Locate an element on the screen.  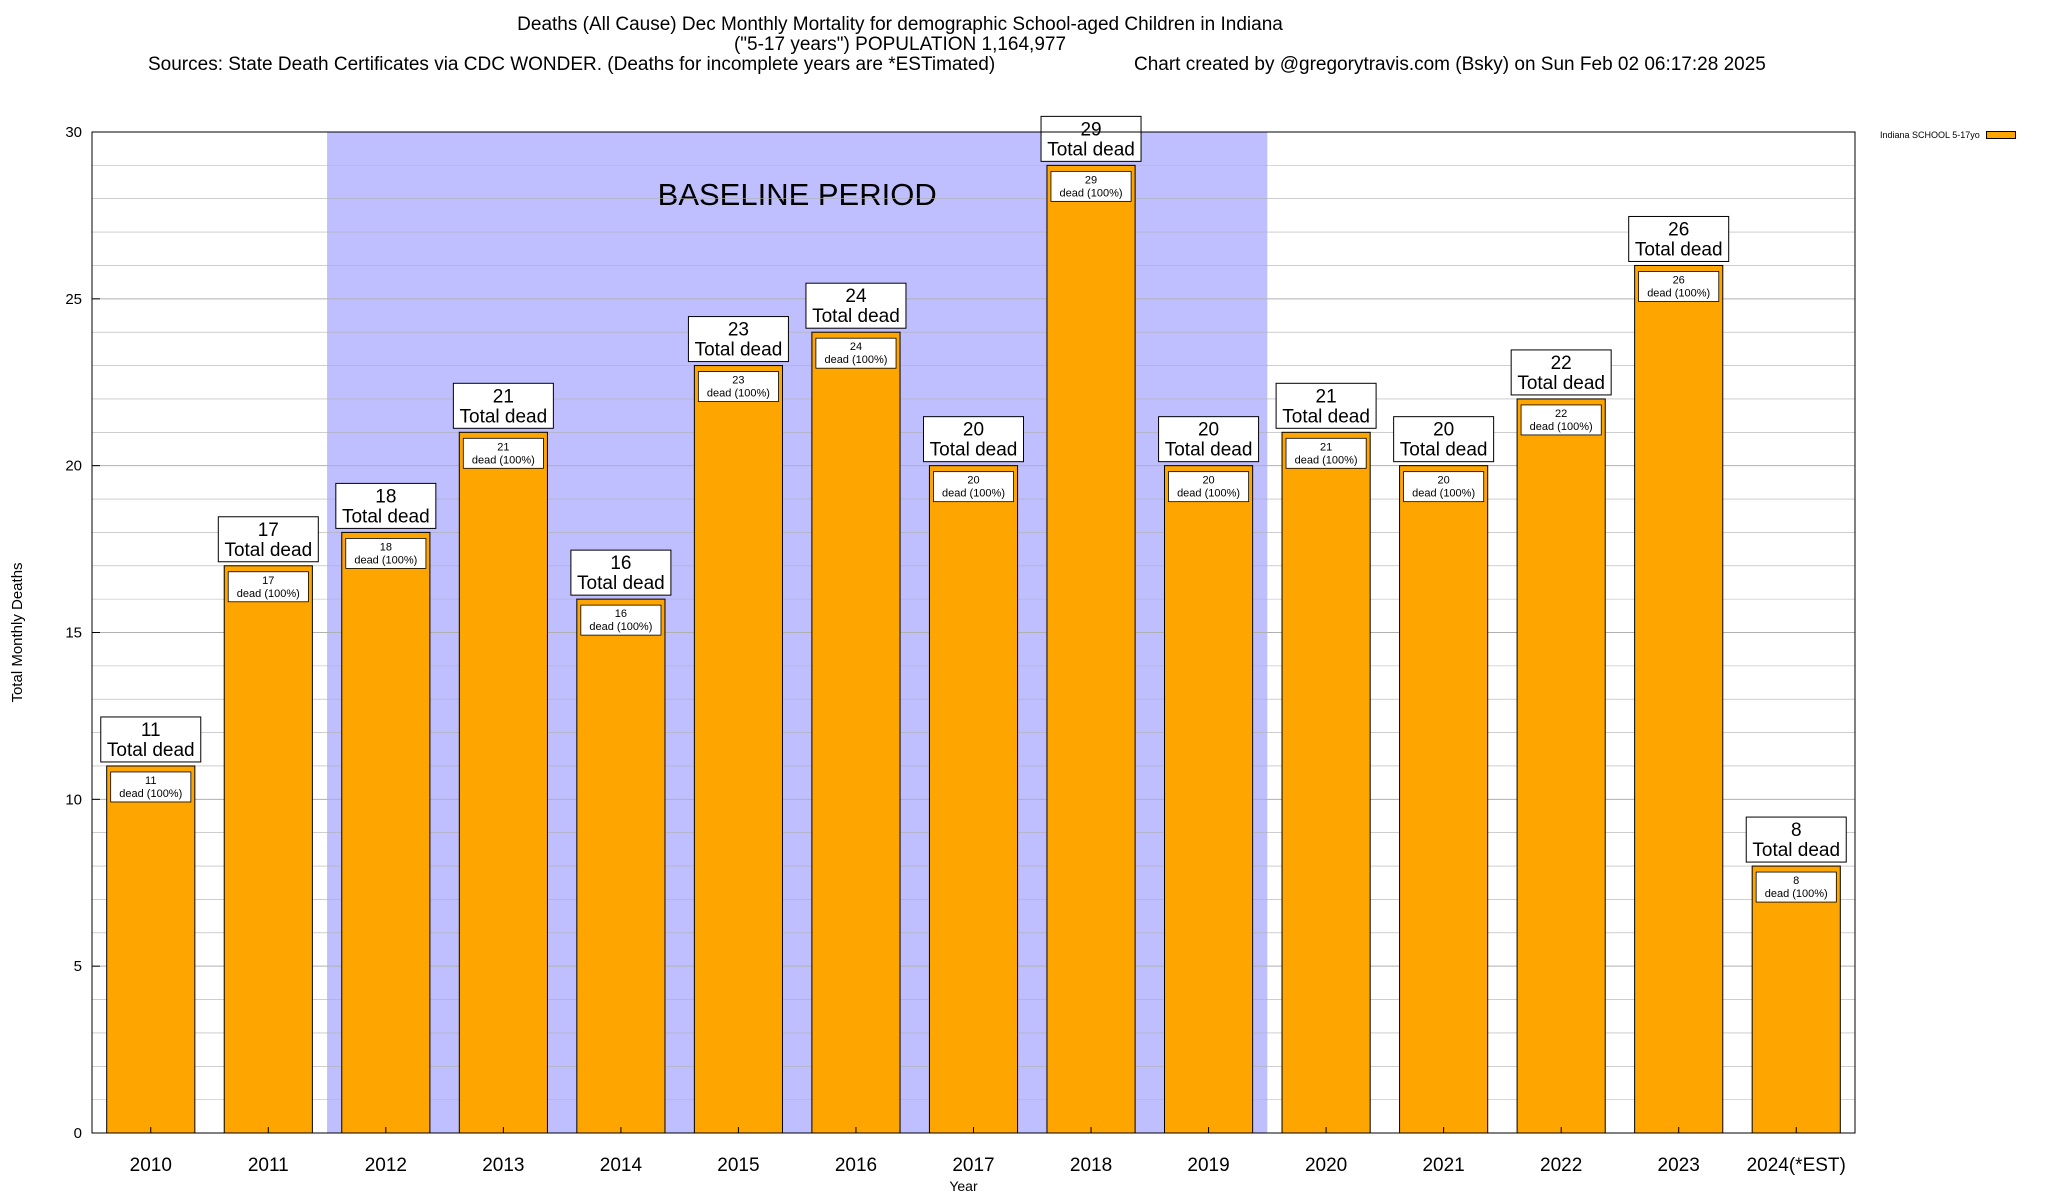
baseline-period-label: BASELINE PERIOD is located at coordinates (797, 194).